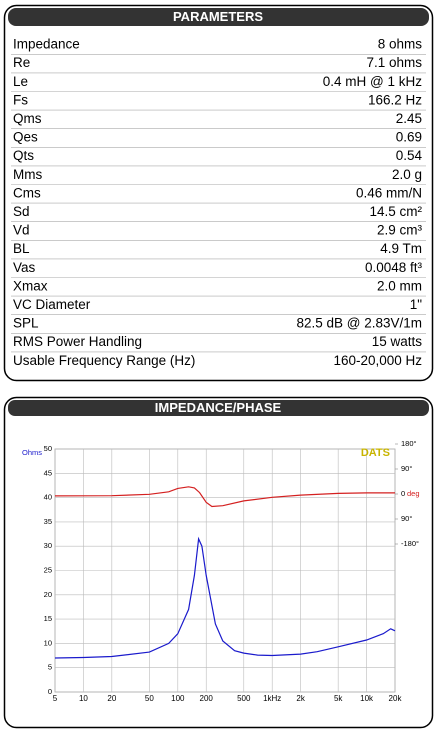  I want to click on param-label: Fs, so click(20, 99).